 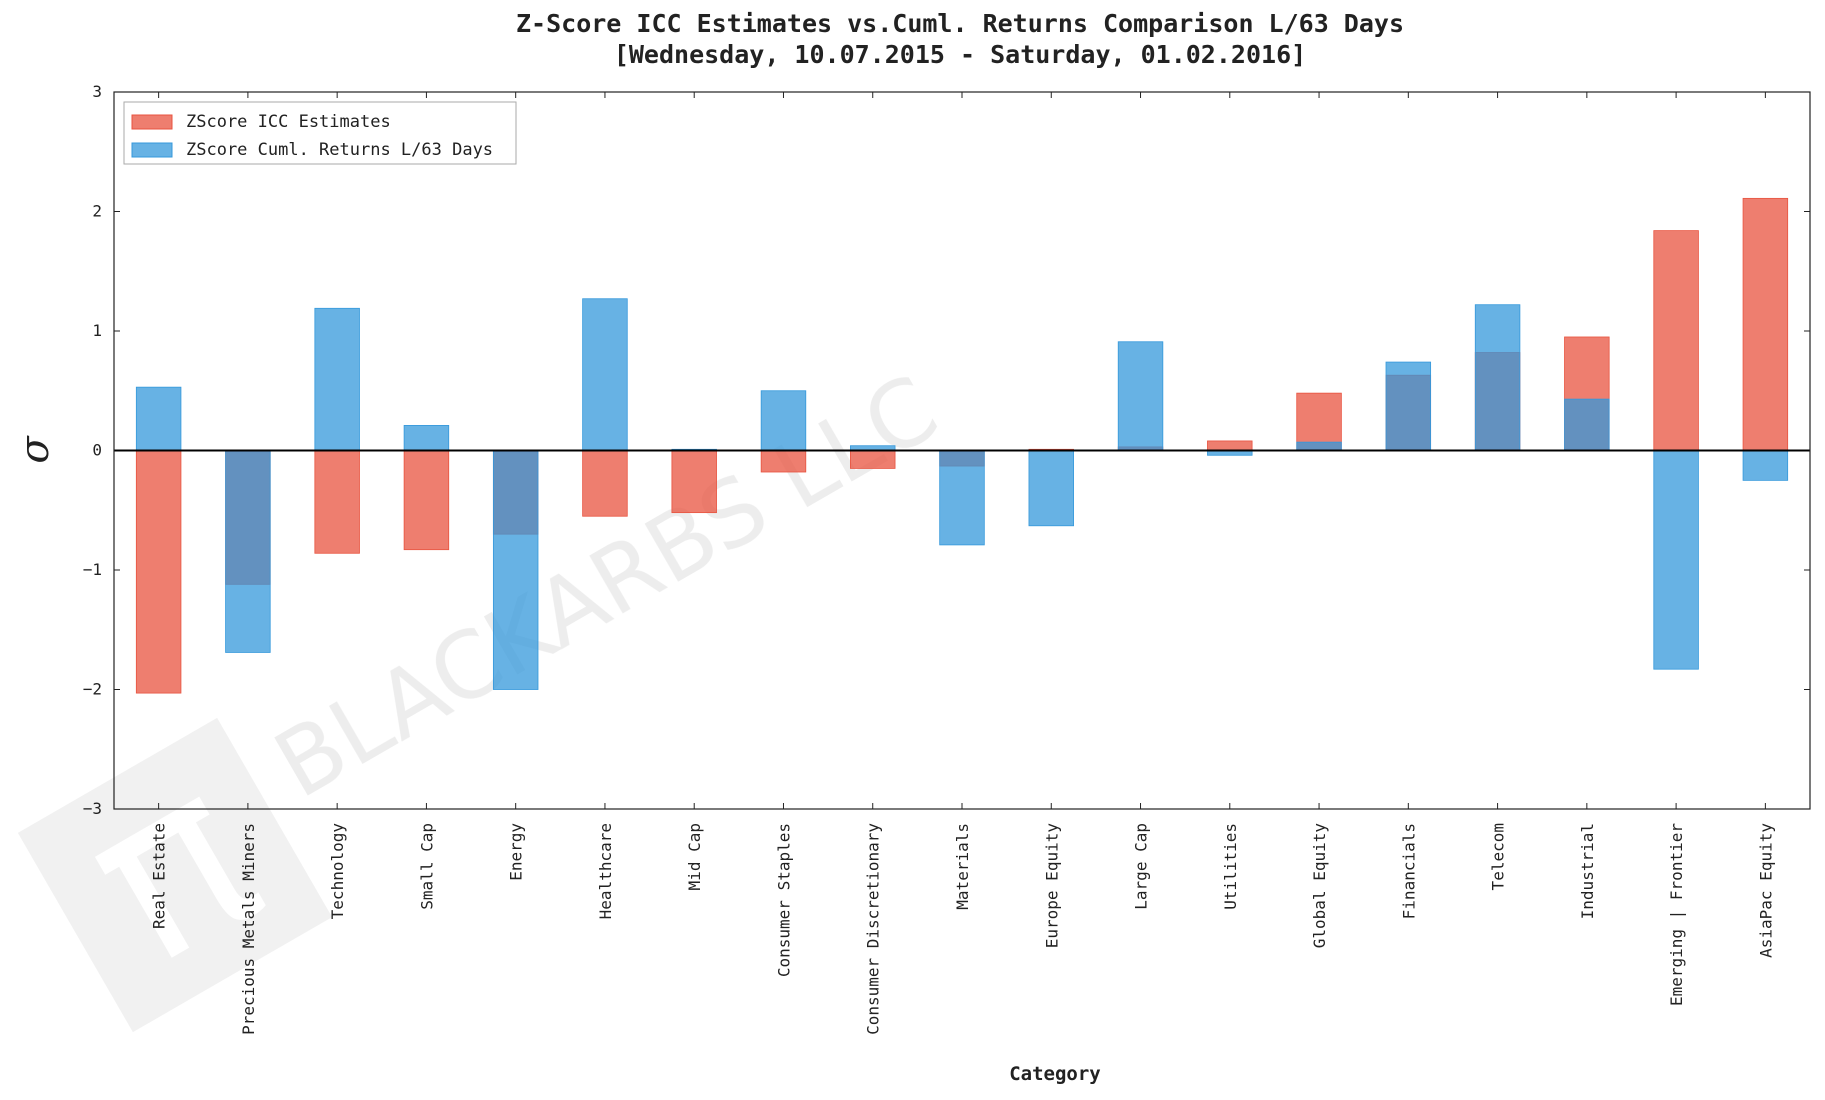 What do you see at coordinates (1051, 886) in the screenshot?
I see `x-tick-label: Europe Equity` at bounding box center [1051, 886].